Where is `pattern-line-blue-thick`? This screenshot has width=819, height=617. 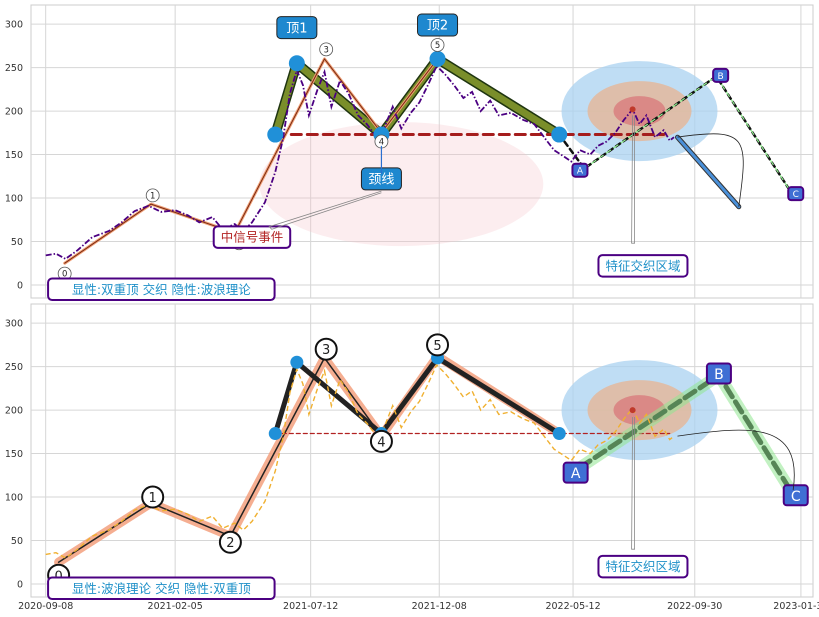
pattern-line-blue-thick is located at coordinates (708, 172).